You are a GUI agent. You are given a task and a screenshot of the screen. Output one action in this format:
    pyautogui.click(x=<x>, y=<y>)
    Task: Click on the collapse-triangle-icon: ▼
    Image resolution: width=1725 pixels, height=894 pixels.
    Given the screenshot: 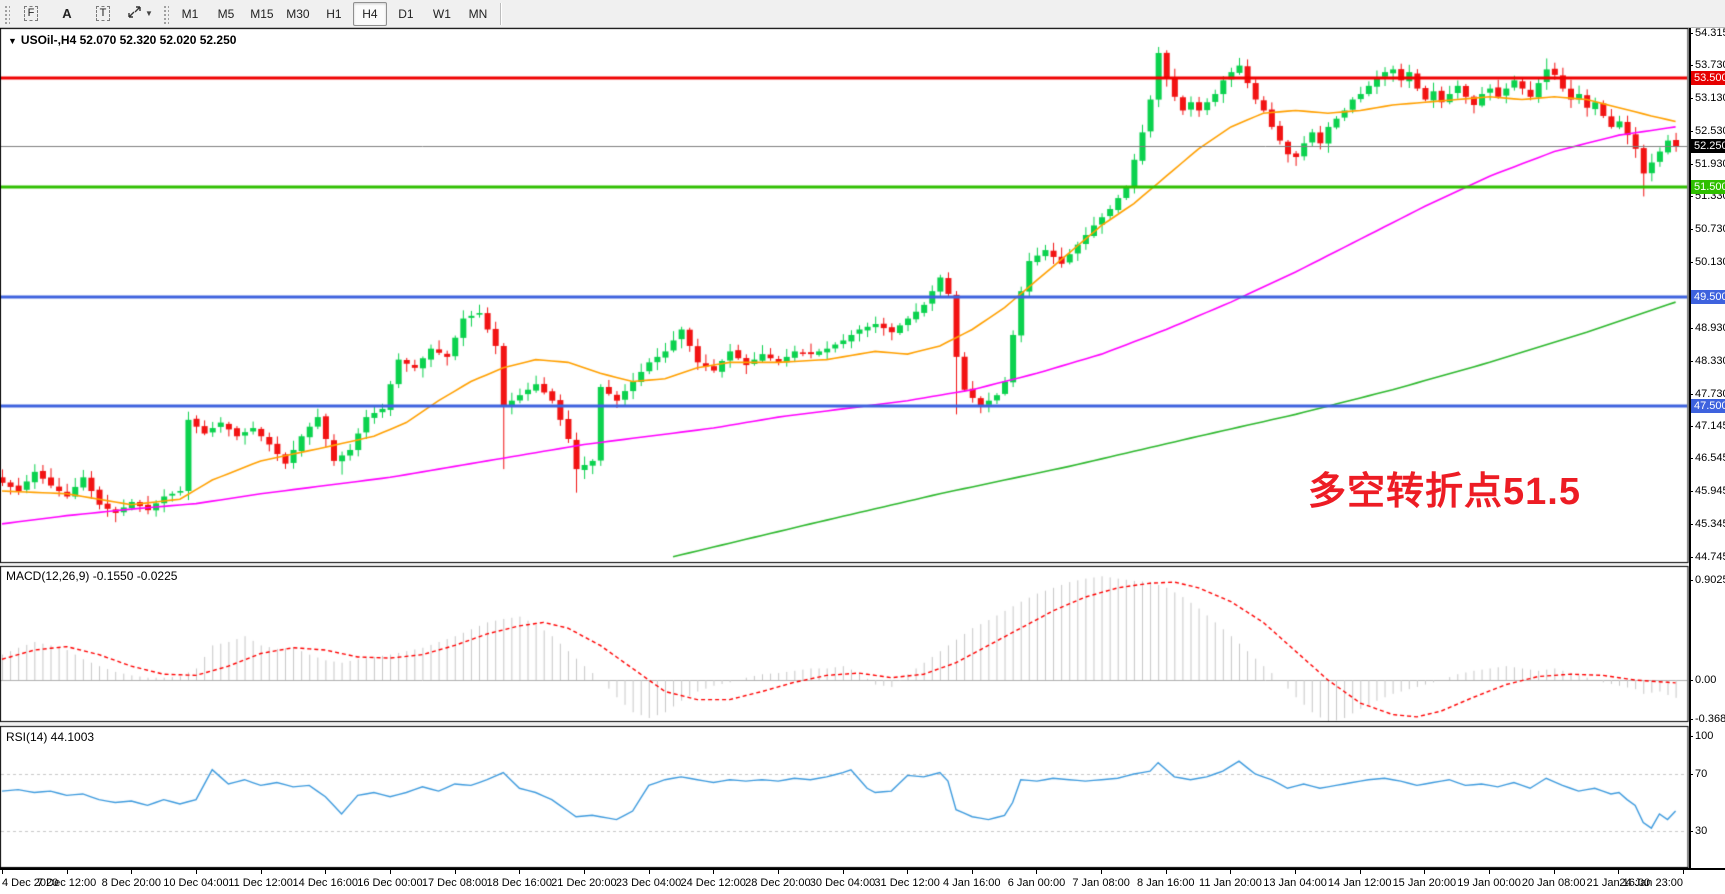 What is the action you would take?
    pyautogui.click(x=12, y=41)
    